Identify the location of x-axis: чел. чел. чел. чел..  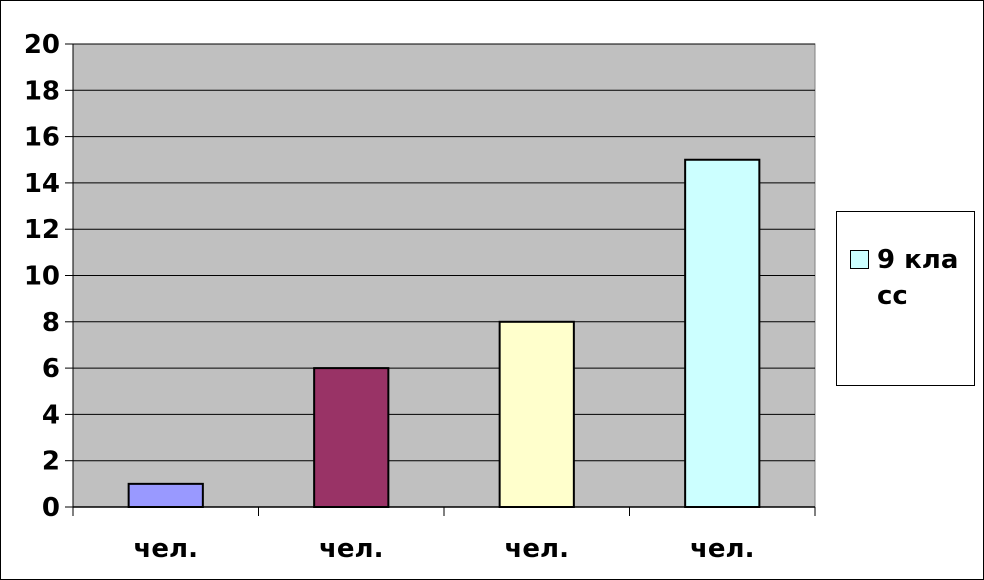
(444, 535).